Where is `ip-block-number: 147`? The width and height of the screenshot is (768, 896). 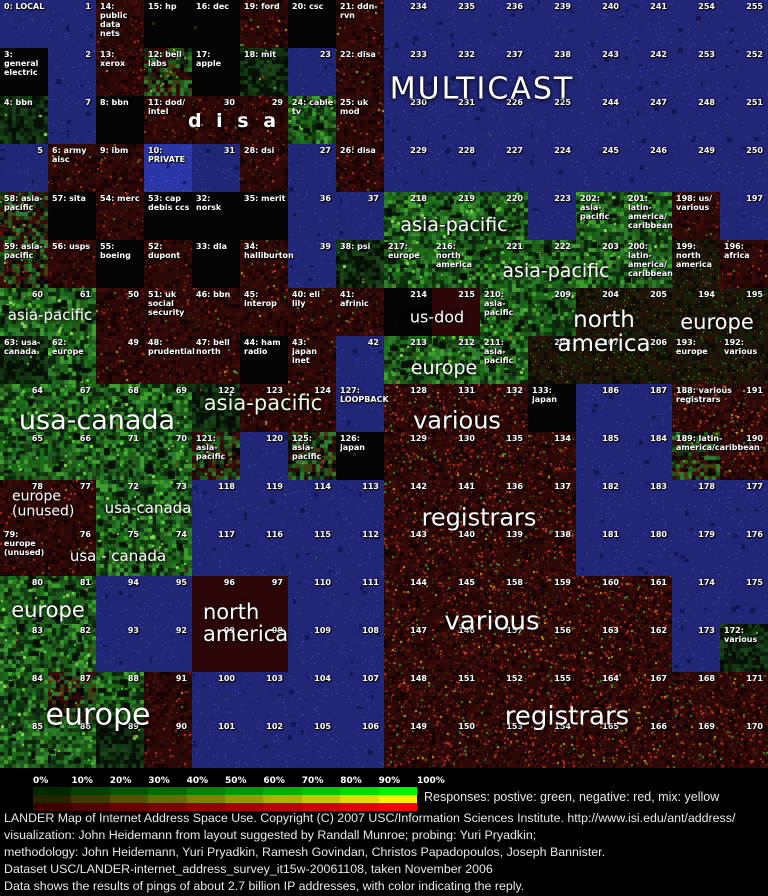 ip-block-number: 147 is located at coordinates (418, 630).